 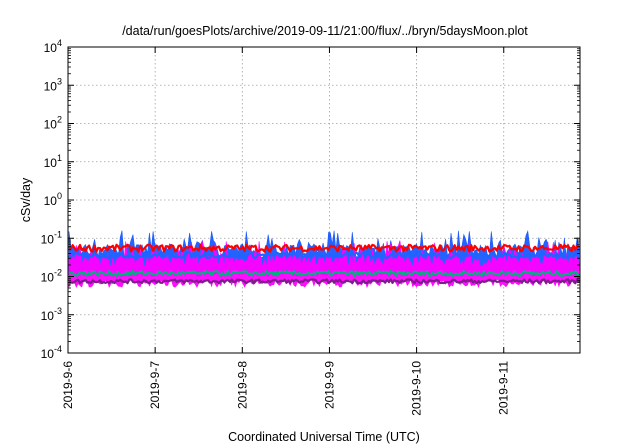 What do you see at coordinates (329, 385) in the screenshot?
I see `x-tick-label: 2019-9-9` at bounding box center [329, 385].